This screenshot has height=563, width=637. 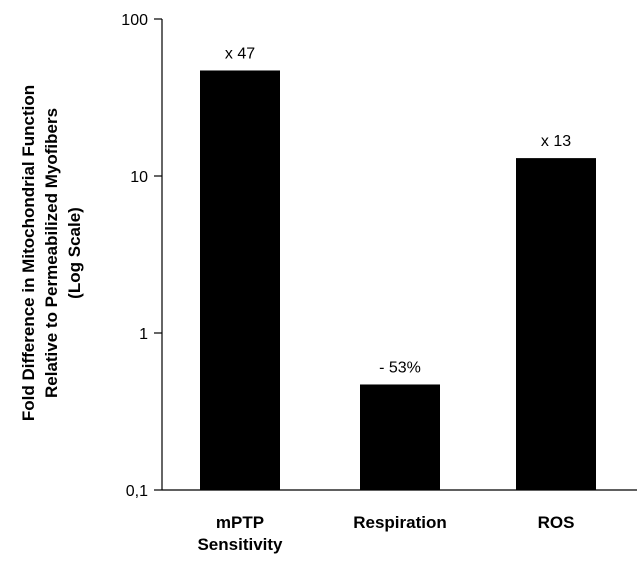 I want to click on bar-value-label: - 53%, so click(x=400, y=367).